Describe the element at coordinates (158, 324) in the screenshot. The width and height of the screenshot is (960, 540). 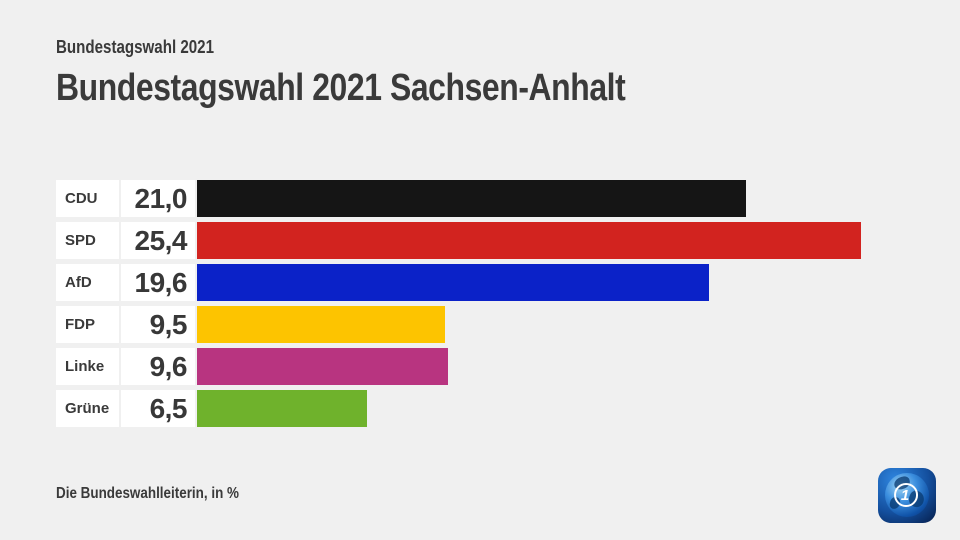
I see `value-label: 9,5` at that location.